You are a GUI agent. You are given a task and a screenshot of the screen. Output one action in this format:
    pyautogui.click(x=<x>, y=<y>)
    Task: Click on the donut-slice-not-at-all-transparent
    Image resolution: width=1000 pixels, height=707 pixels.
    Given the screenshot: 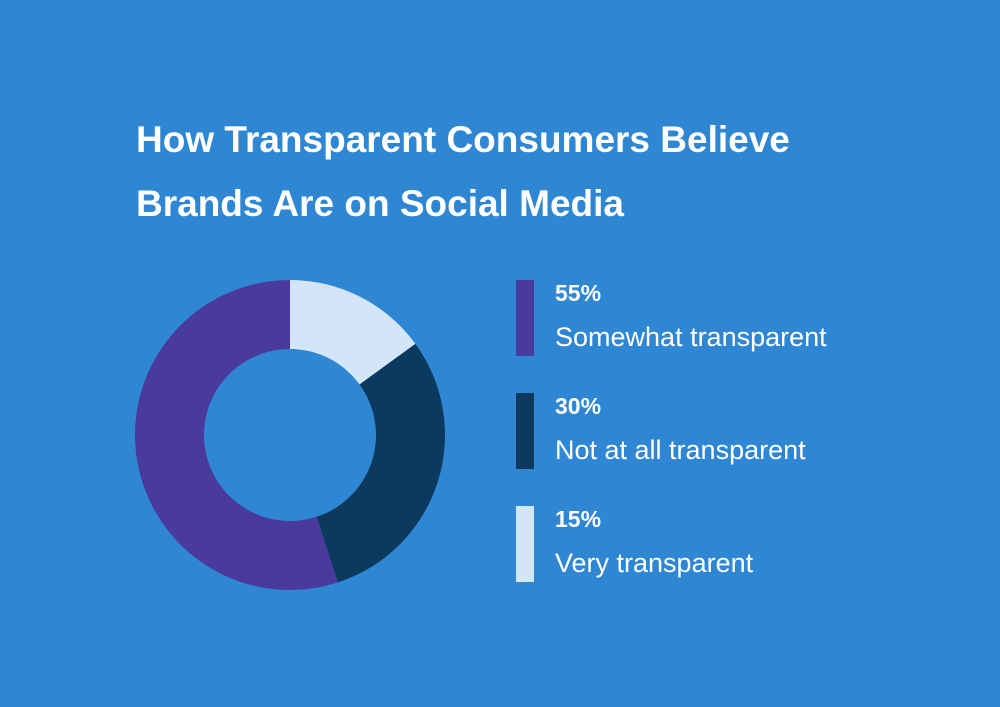 What is the action you would take?
    pyautogui.click(x=380, y=463)
    